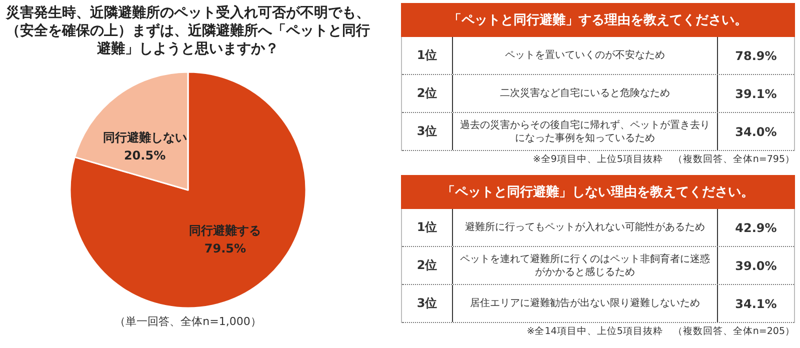  What do you see at coordinates (585, 303) in the screenshot?
I see `category-label: 居住エリアに避難勧告が出ない限り避難しないため` at bounding box center [585, 303].